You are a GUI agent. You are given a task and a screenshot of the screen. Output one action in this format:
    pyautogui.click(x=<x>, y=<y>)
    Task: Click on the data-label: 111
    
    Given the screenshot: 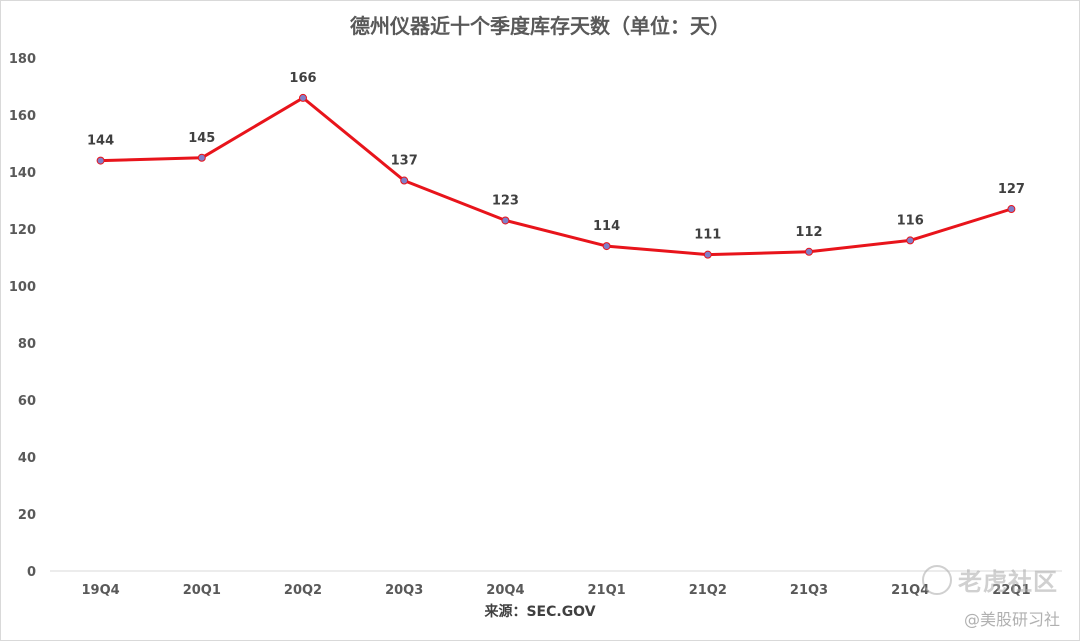 What is the action you would take?
    pyautogui.click(x=707, y=235)
    